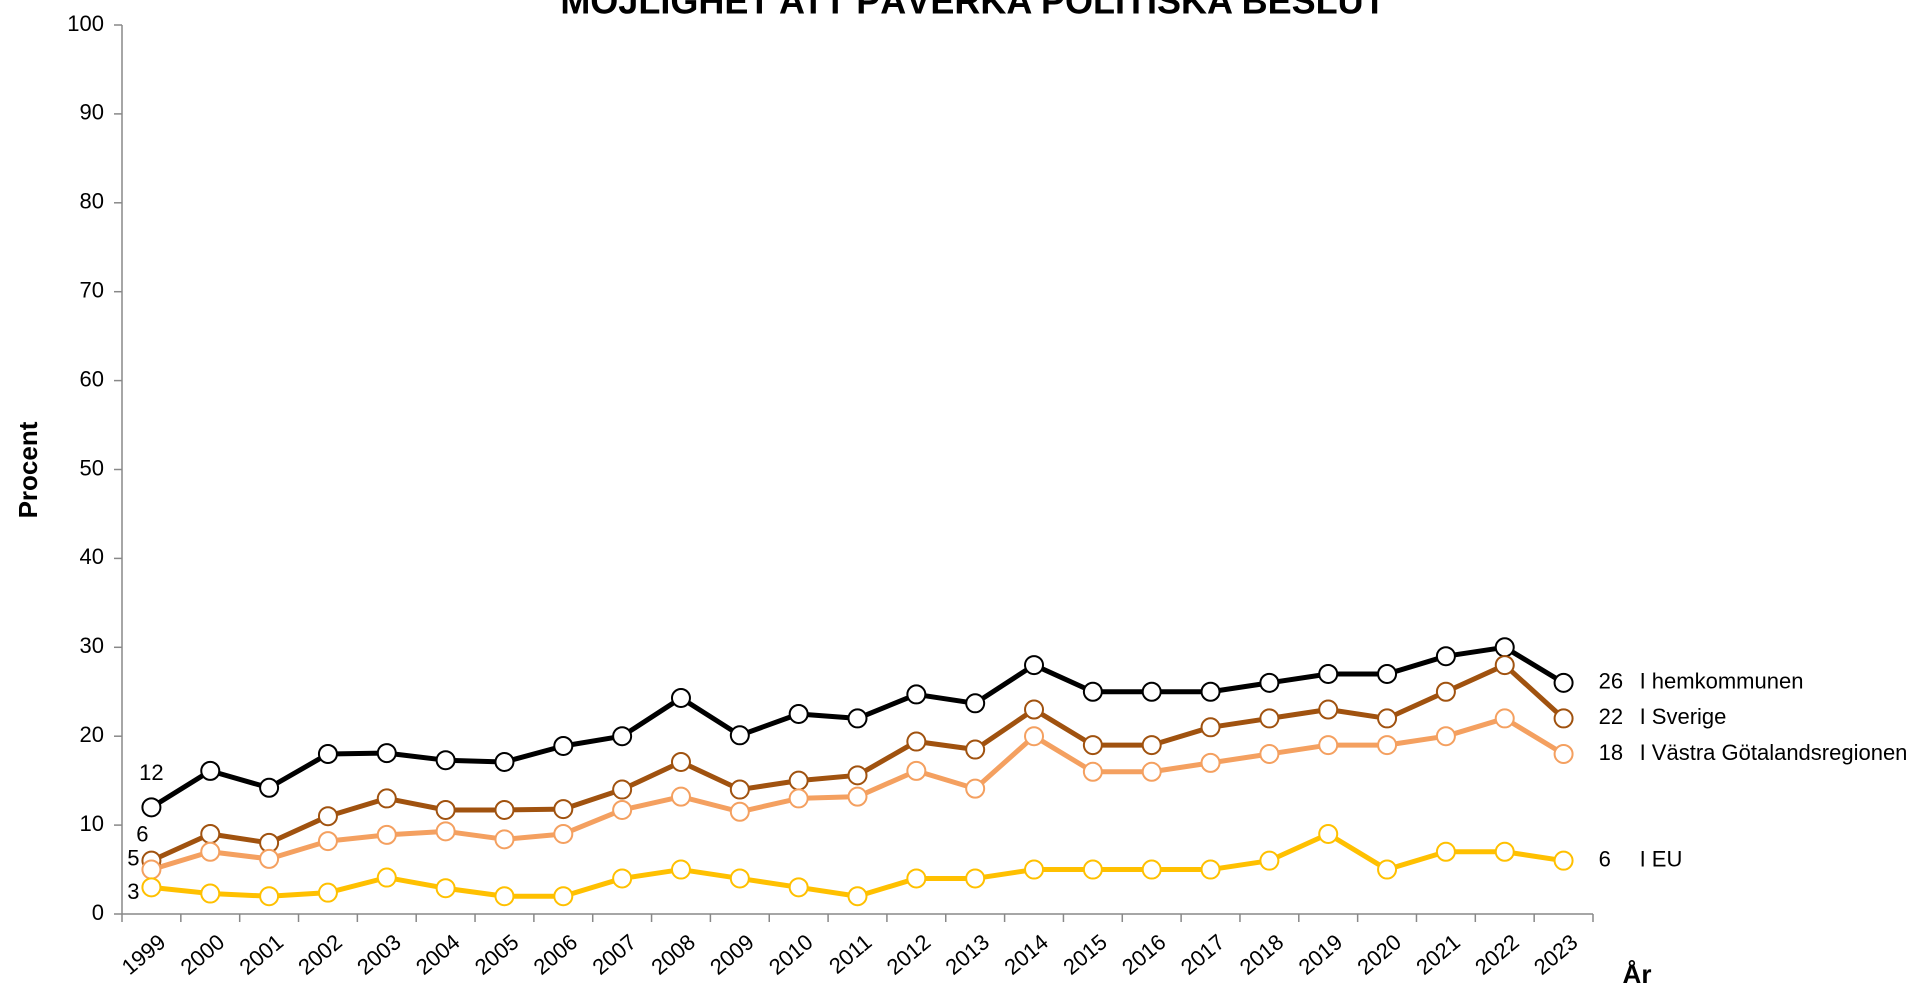 This screenshot has width=1932, height=988. What do you see at coordinates (1774, 752) in the screenshot?
I see `legend-label: I Västra Götalandsregionen` at bounding box center [1774, 752].